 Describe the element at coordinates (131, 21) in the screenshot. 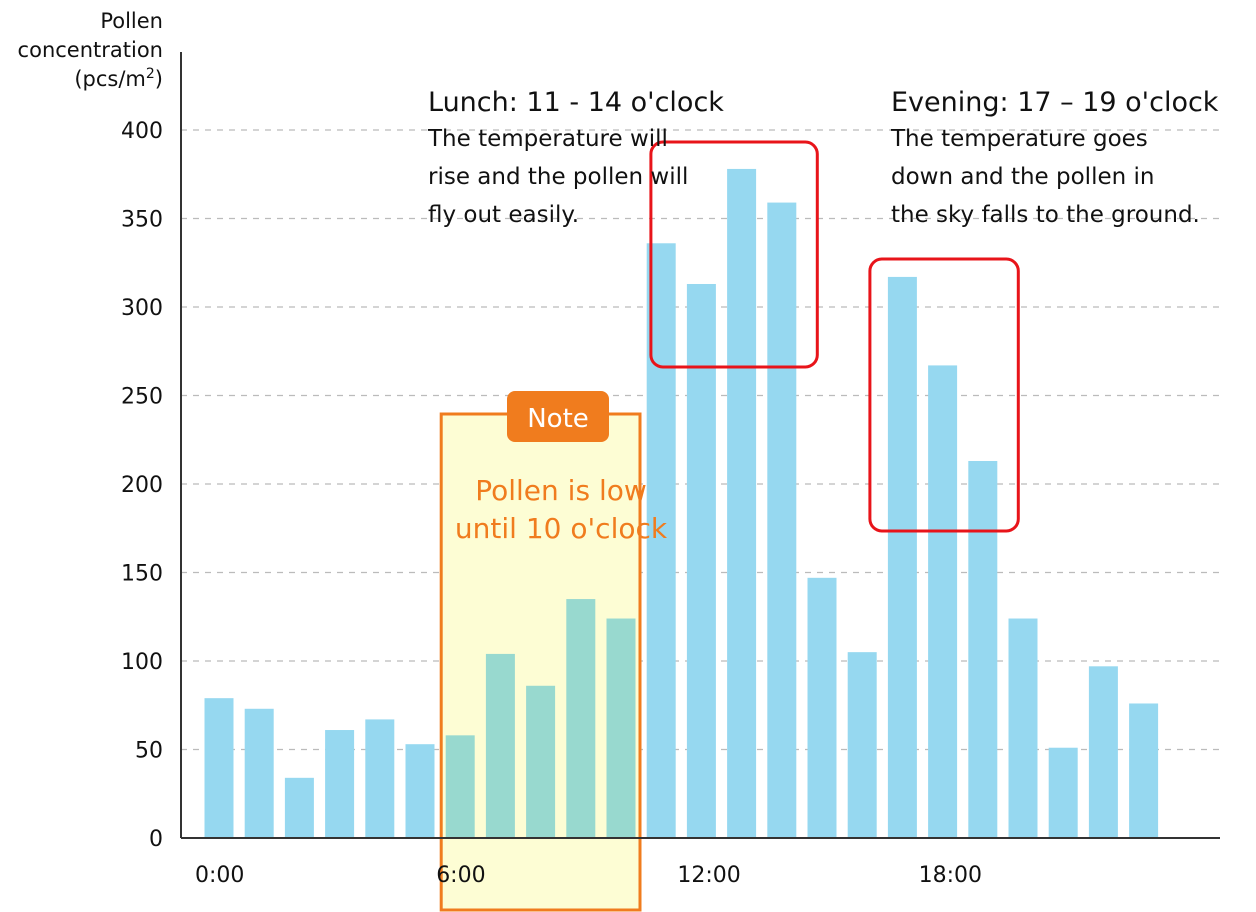

I see `y-axis-label-line1: Pollen` at that location.